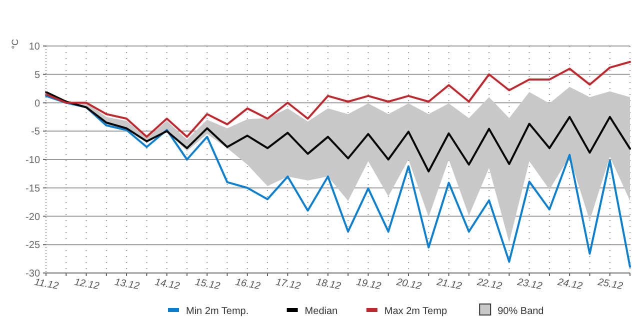 This screenshot has height=320, width=640. I want to click on x-tick-label: 15.12, so click(208, 284).